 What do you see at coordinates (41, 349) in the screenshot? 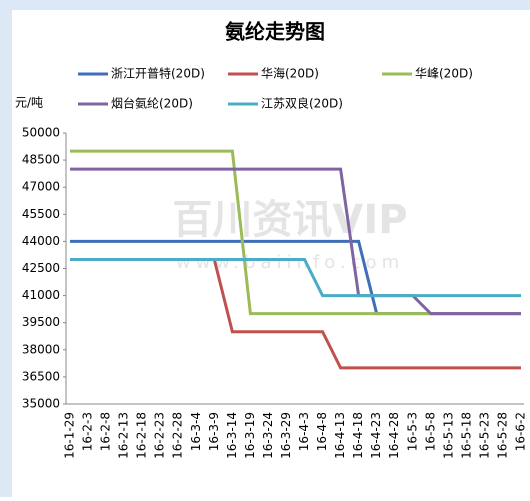
I see `y-tick-label: 38000` at bounding box center [41, 349].